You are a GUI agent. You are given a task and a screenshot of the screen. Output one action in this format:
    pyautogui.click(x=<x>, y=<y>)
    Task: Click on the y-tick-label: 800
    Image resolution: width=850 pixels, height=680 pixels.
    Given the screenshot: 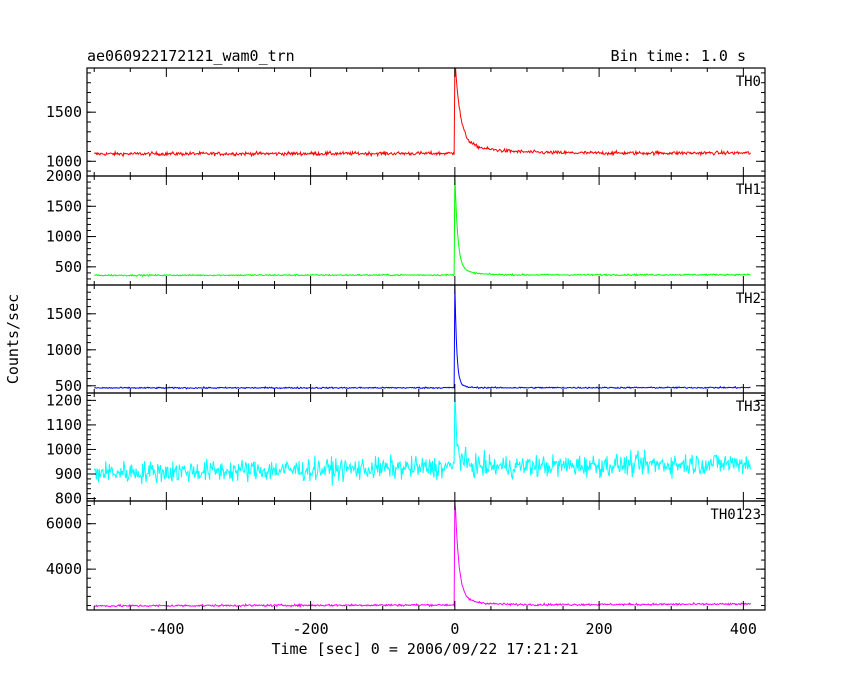 What is the action you would take?
    pyautogui.click(x=68, y=499)
    